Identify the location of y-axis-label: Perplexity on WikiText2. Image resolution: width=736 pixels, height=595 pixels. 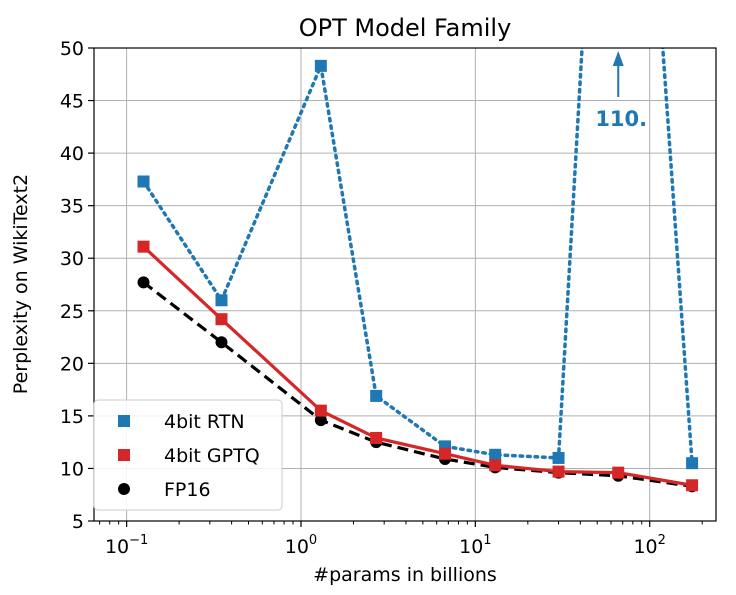
(21, 284).